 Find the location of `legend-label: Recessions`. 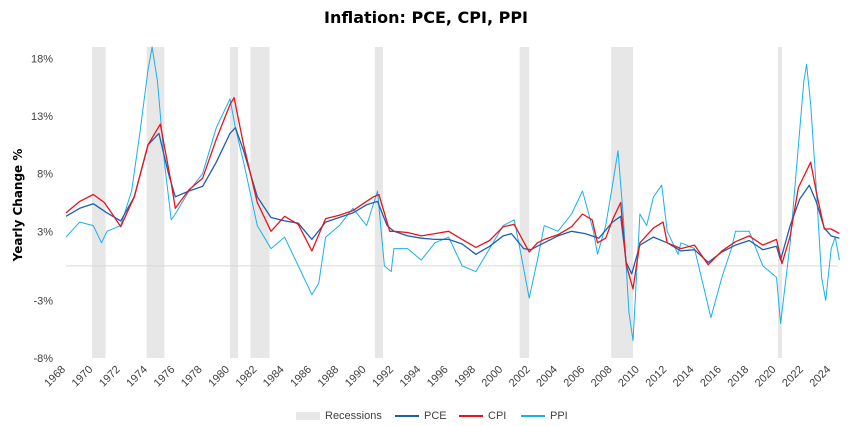

legend-label: Recessions is located at coordinates (353, 416).